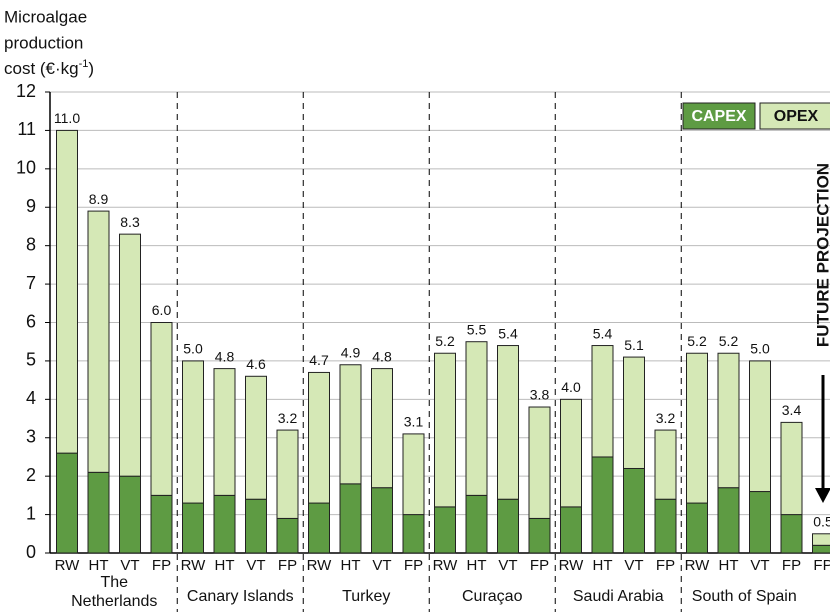 The height and width of the screenshot is (612, 830). Describe the element at coordinates (31, 437) in the screenshot. I see `y-tick-label: 3` at that location.